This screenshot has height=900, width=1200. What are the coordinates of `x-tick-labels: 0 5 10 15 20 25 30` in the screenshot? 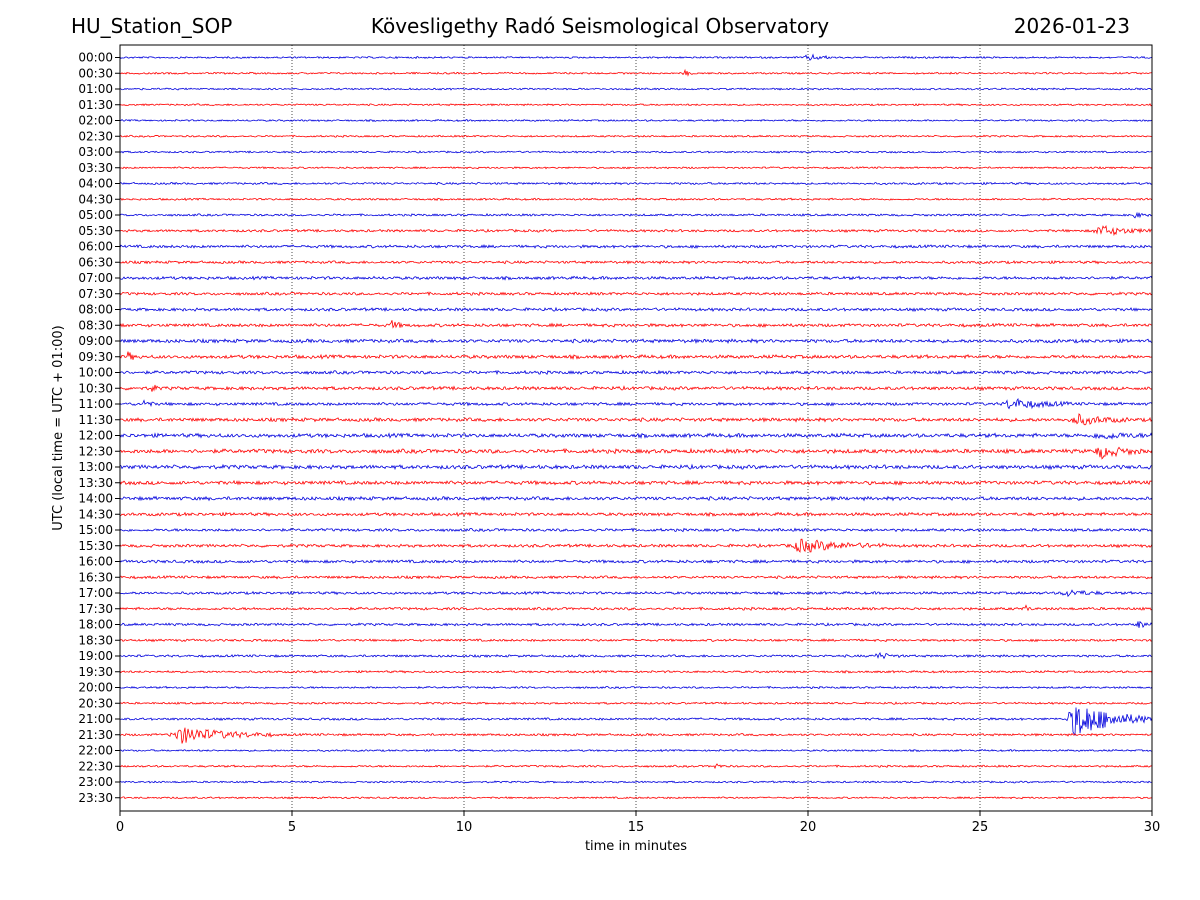 It's located at (638, 823).